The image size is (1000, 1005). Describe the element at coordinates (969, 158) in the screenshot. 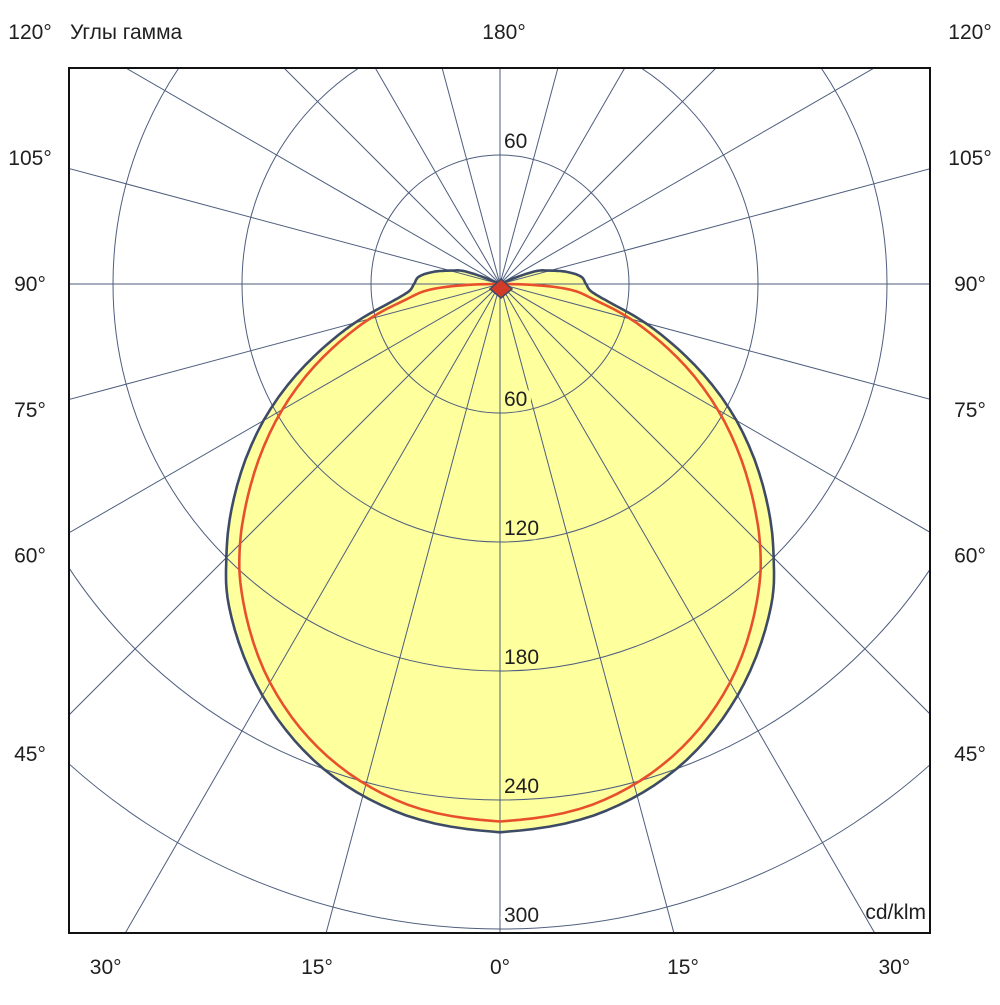

I see `side-gamma-label-right: 105°` at that location.